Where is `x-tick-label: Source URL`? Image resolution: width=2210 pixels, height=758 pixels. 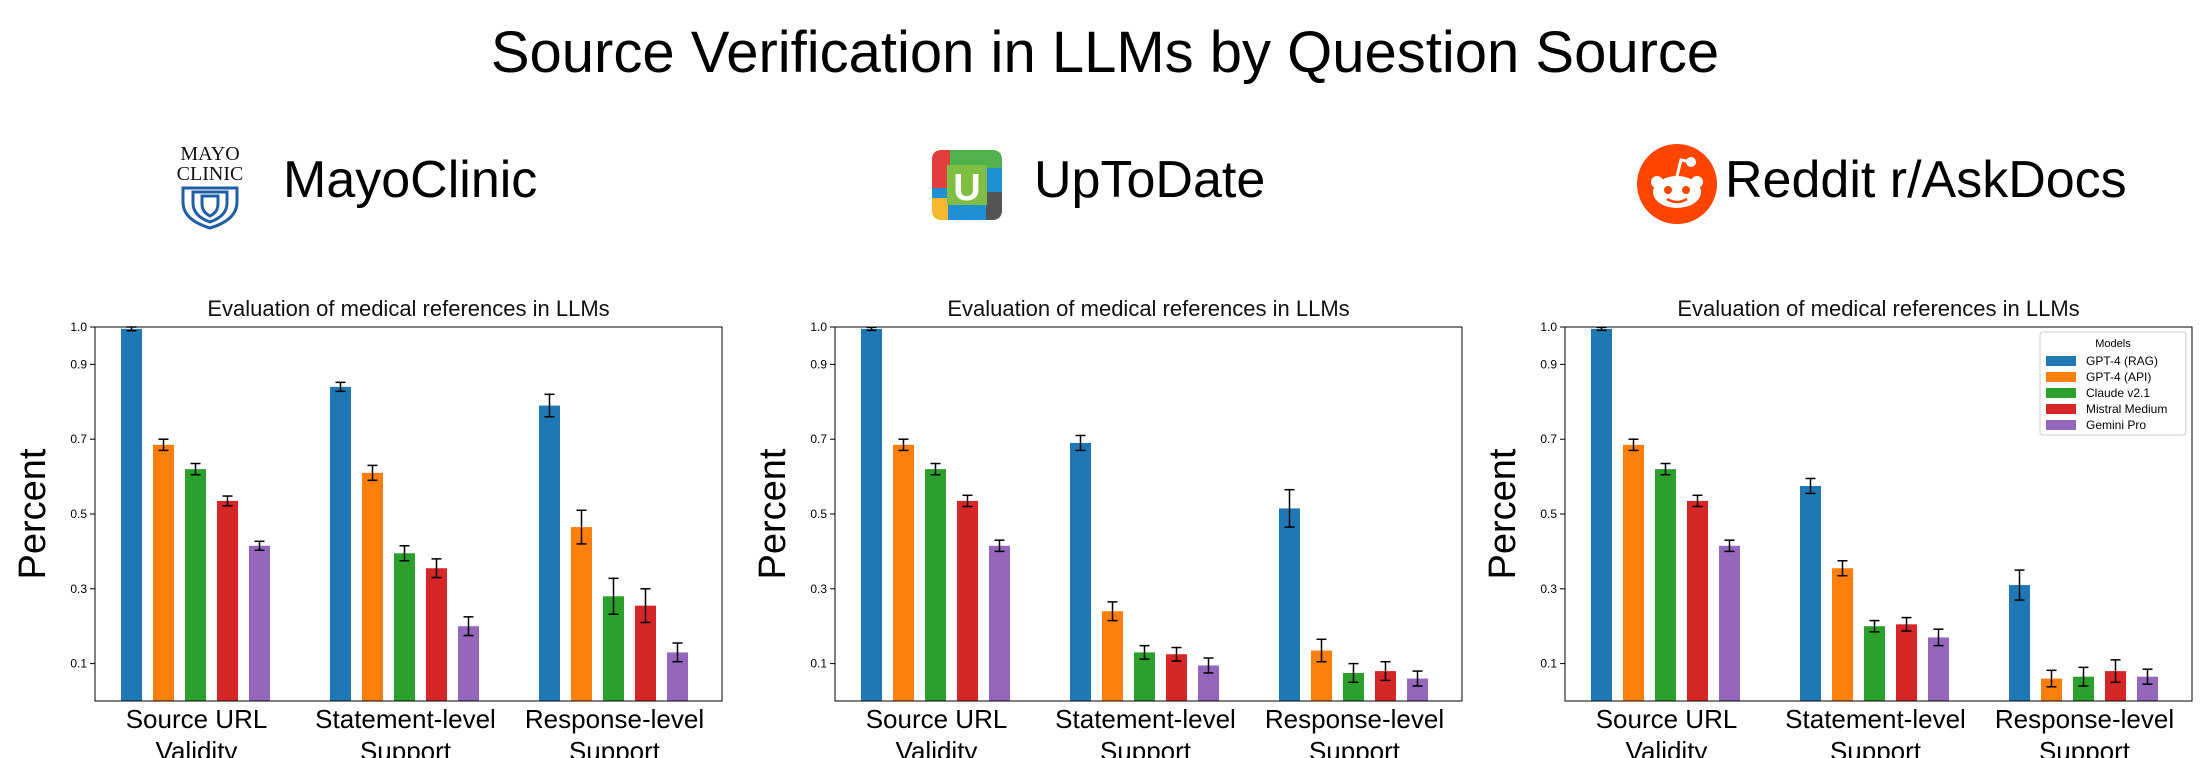
x-tick-label: Source URL is located at coordinates (197, 719).